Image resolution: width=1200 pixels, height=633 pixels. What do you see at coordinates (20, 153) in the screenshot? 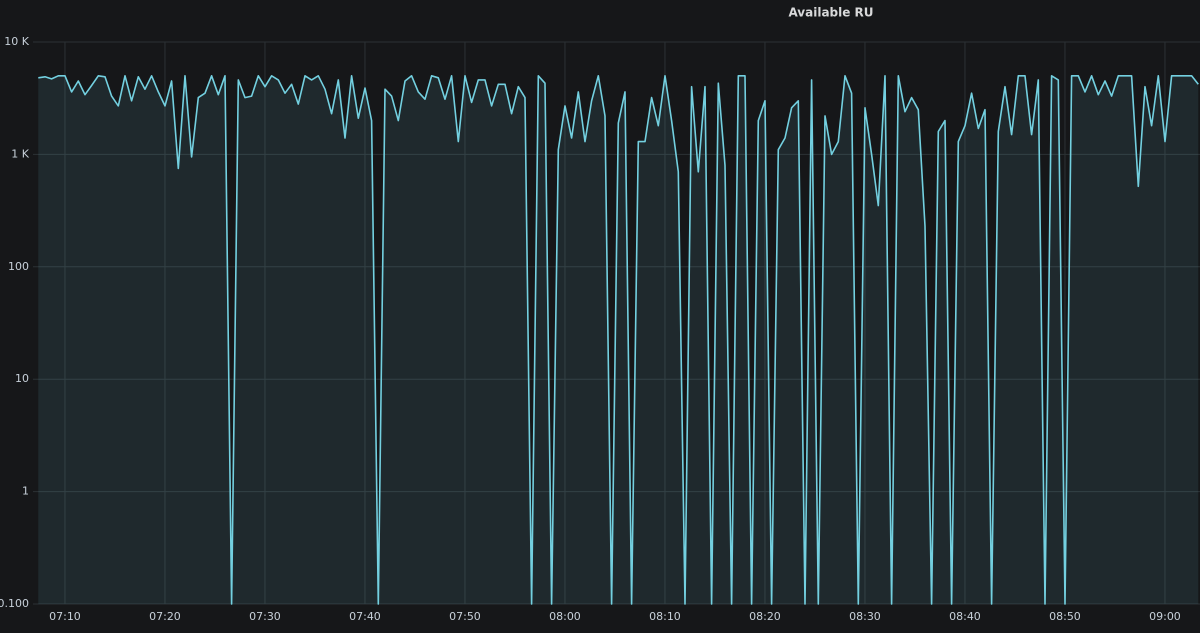
I see `y-tick-label: 1 K` at bounding box center [20, 153].